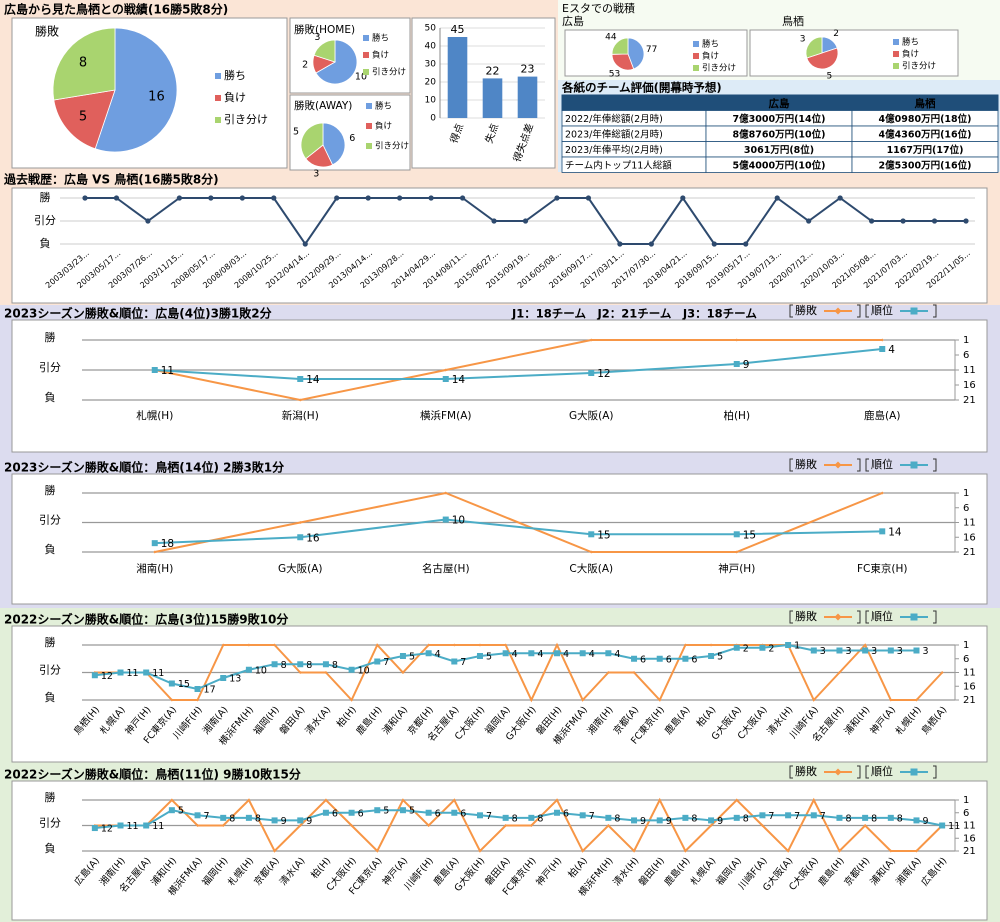 This screenshot has height=922, width=1000. I want to click on chart-note: J1：18チーム J2：21チーム J3：18チーム, so click(634, 314).